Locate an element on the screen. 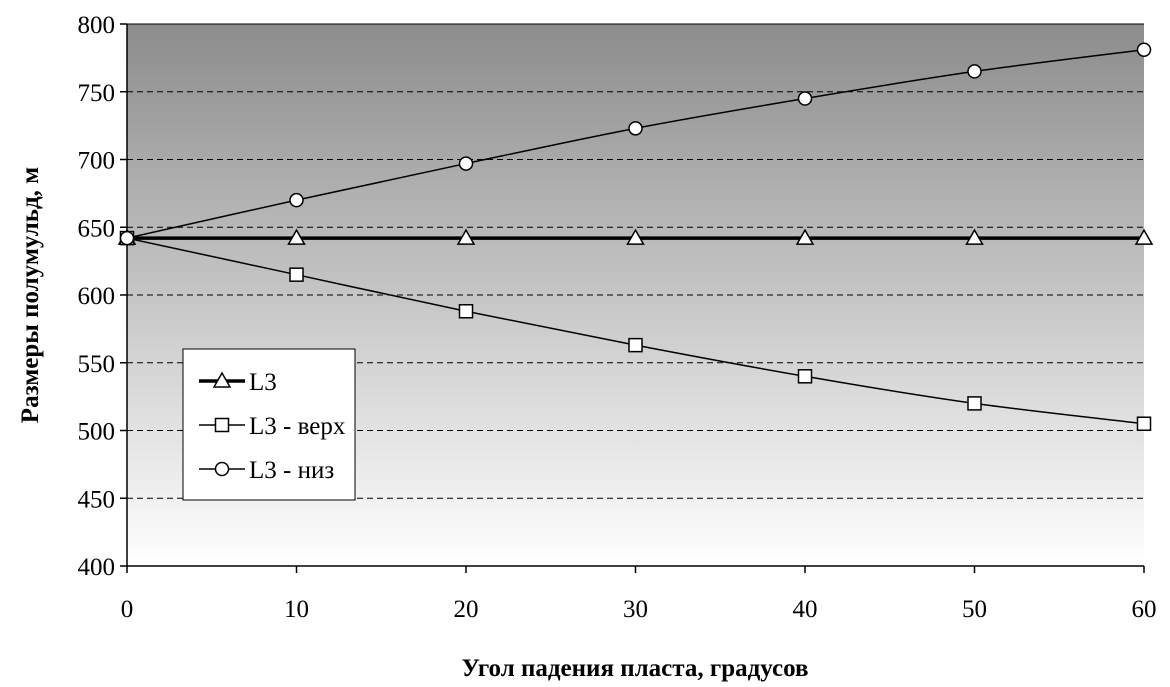 The height and width of the screenshot is (687, 1170). x-axis-title: Угол падения пласта, градусов is located at coordinates (635, 668).